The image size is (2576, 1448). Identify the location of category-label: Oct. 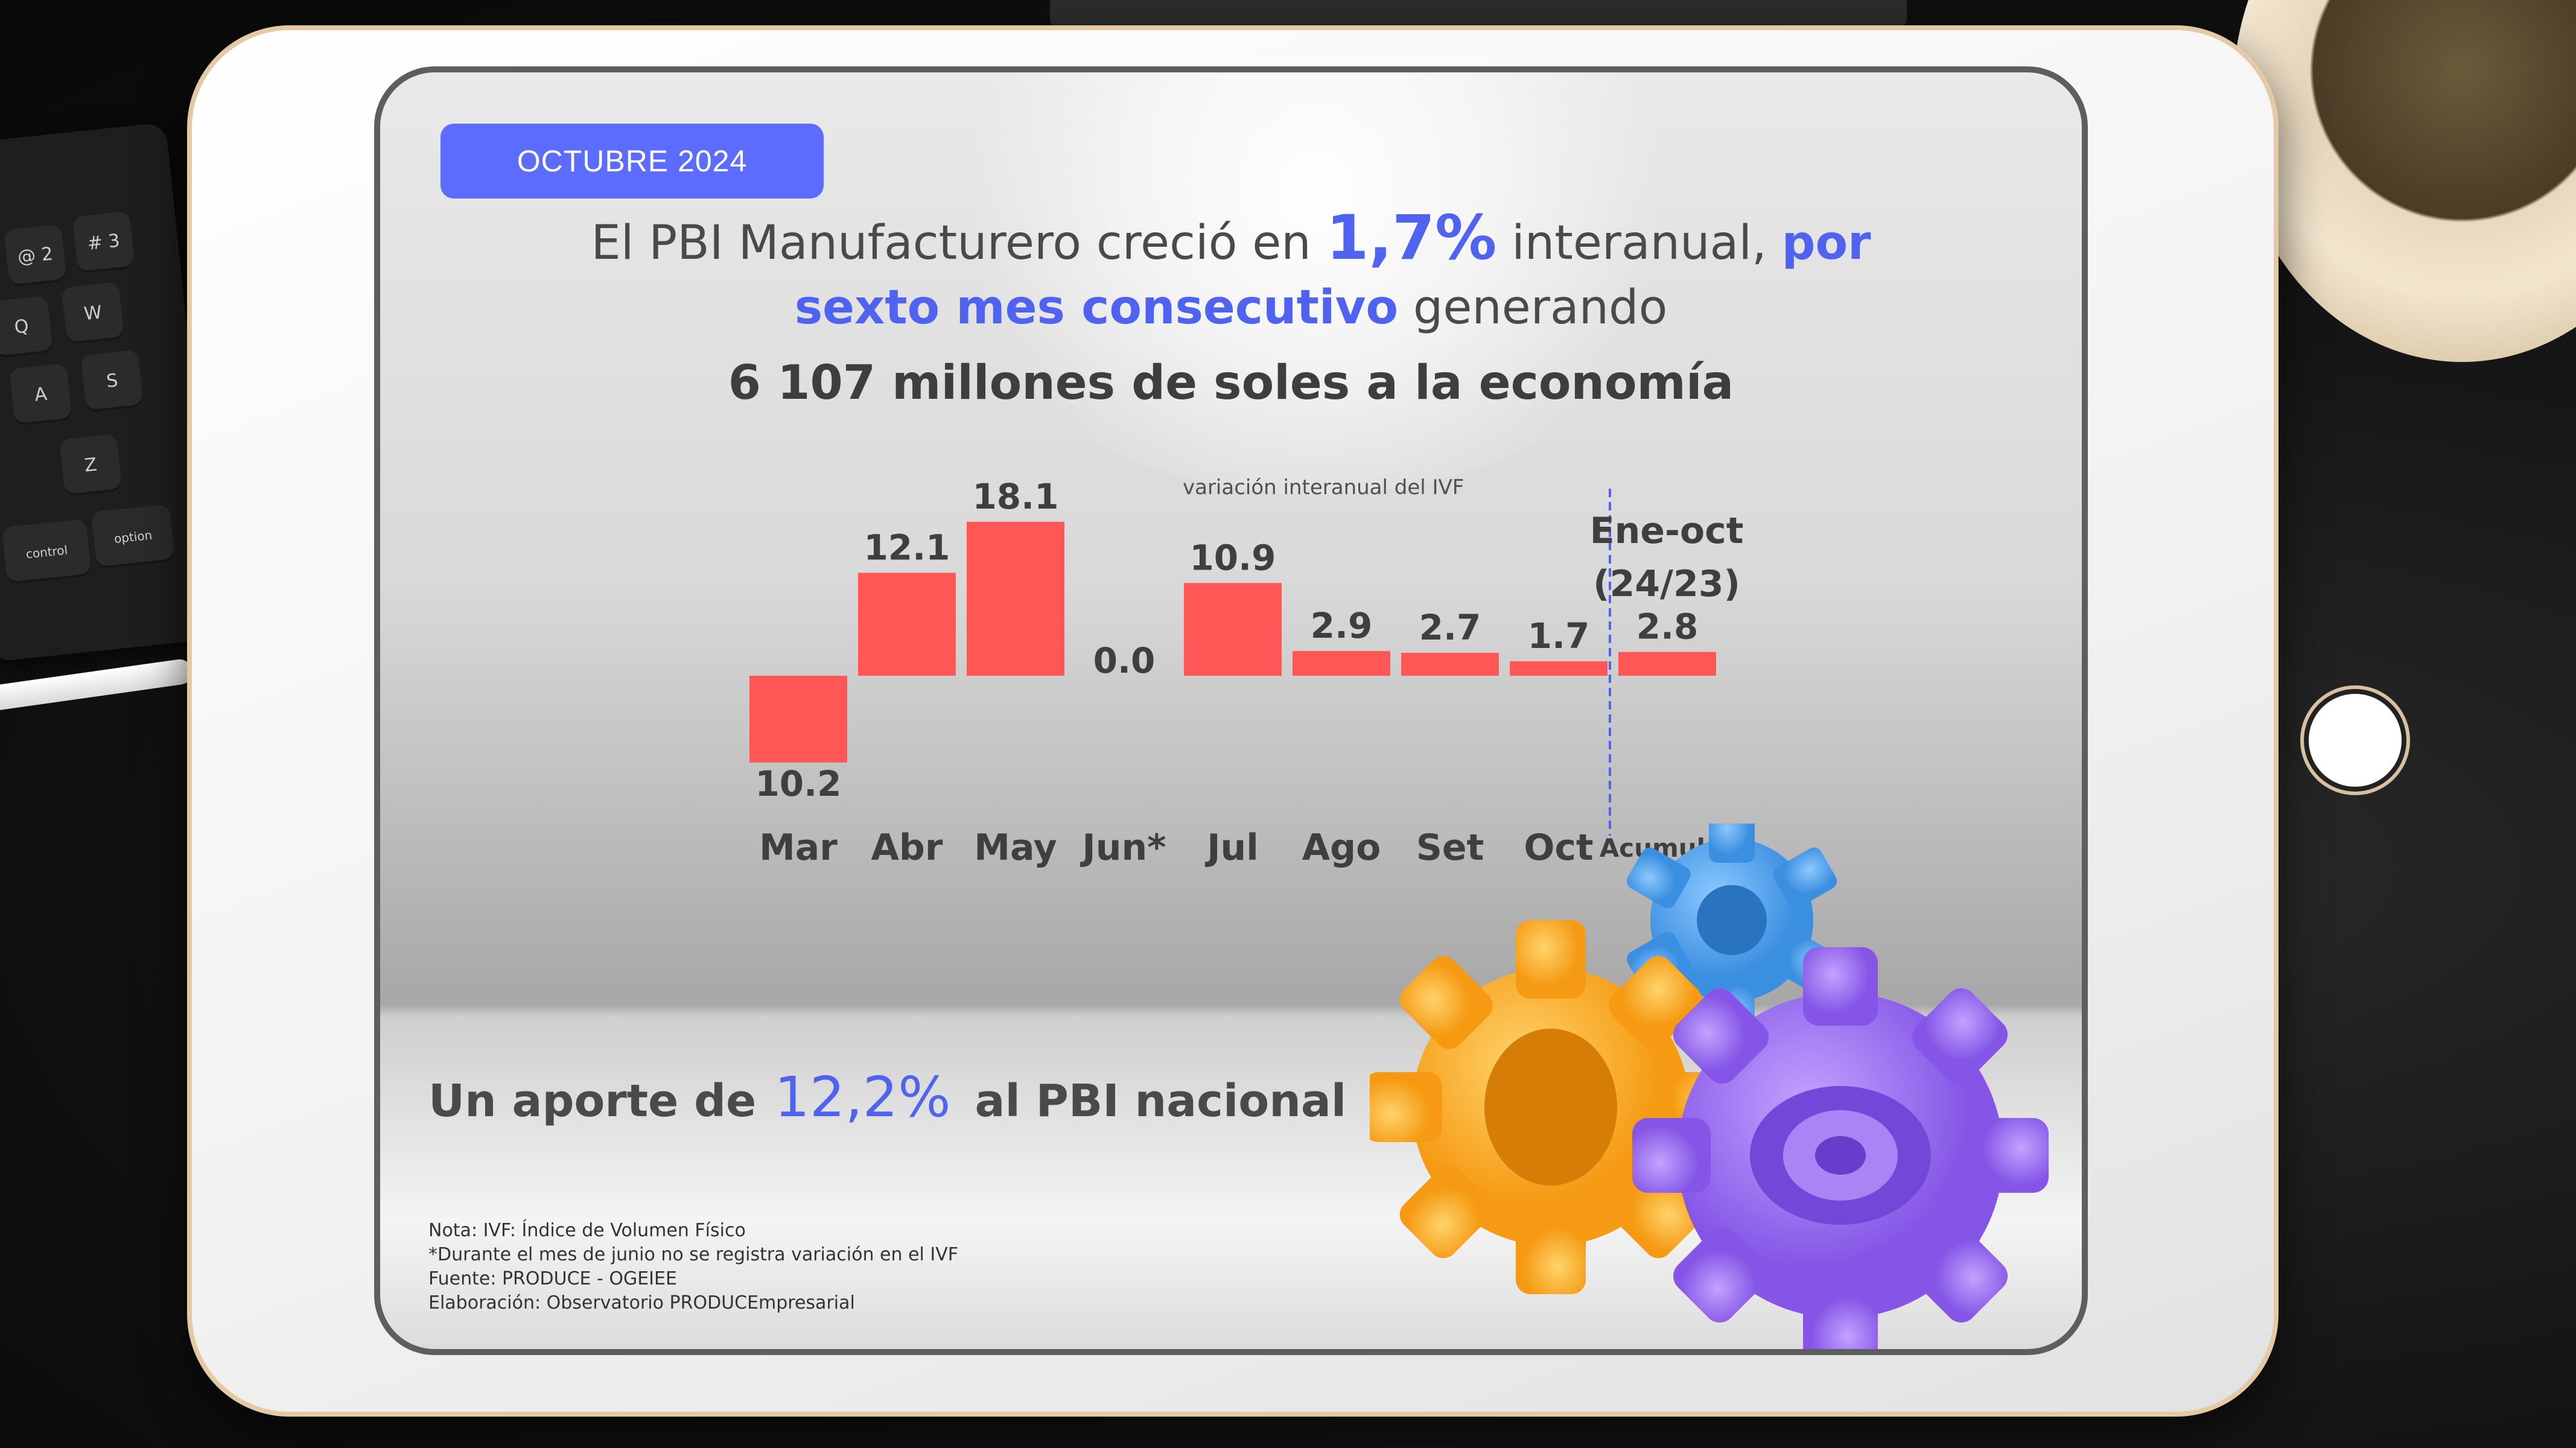
(1558, 848).